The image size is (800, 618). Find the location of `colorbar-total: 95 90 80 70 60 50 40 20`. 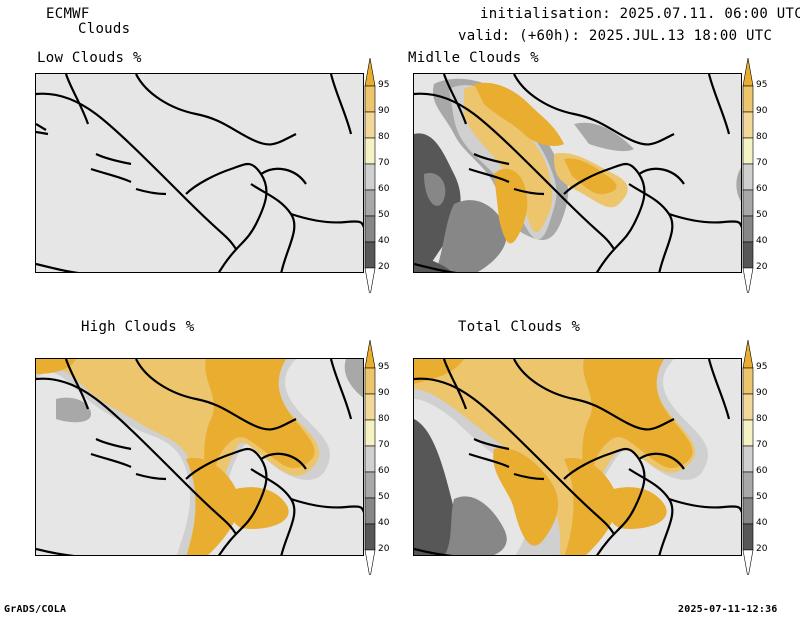

colorbar-total: 95 90 80 70 60 50 40 20 is located at coordinates (757, 459).